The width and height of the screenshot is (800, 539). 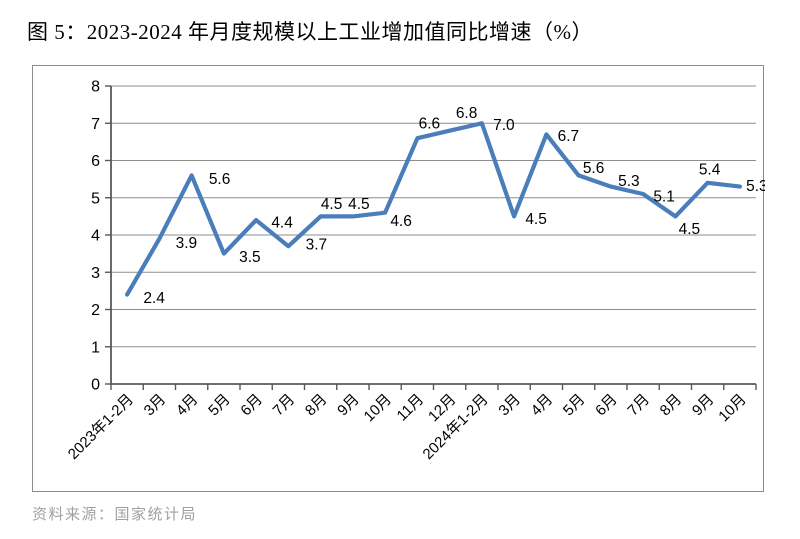 I want to click on data-point-label: 4.6, so click(x=401, y=221).